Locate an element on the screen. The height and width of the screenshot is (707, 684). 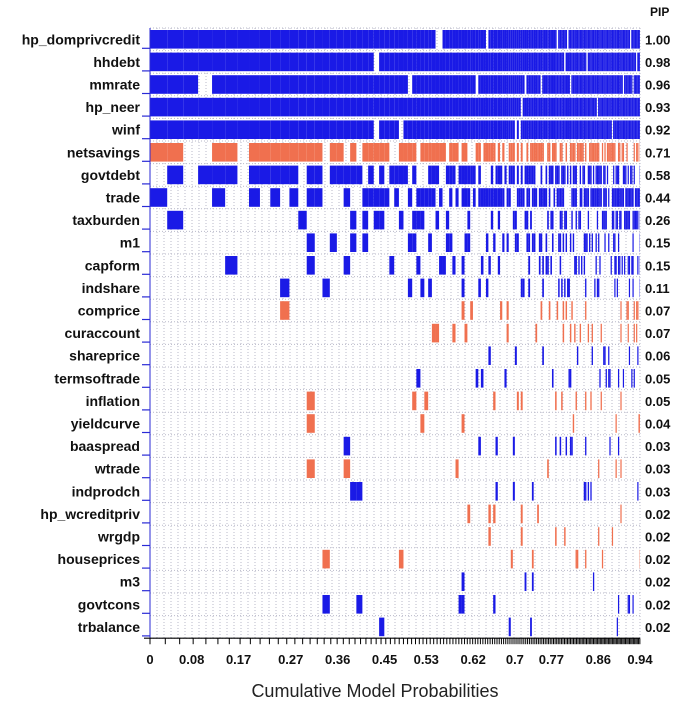
pip-value-indshare: 0.11 is located at coordinates (657, 288).